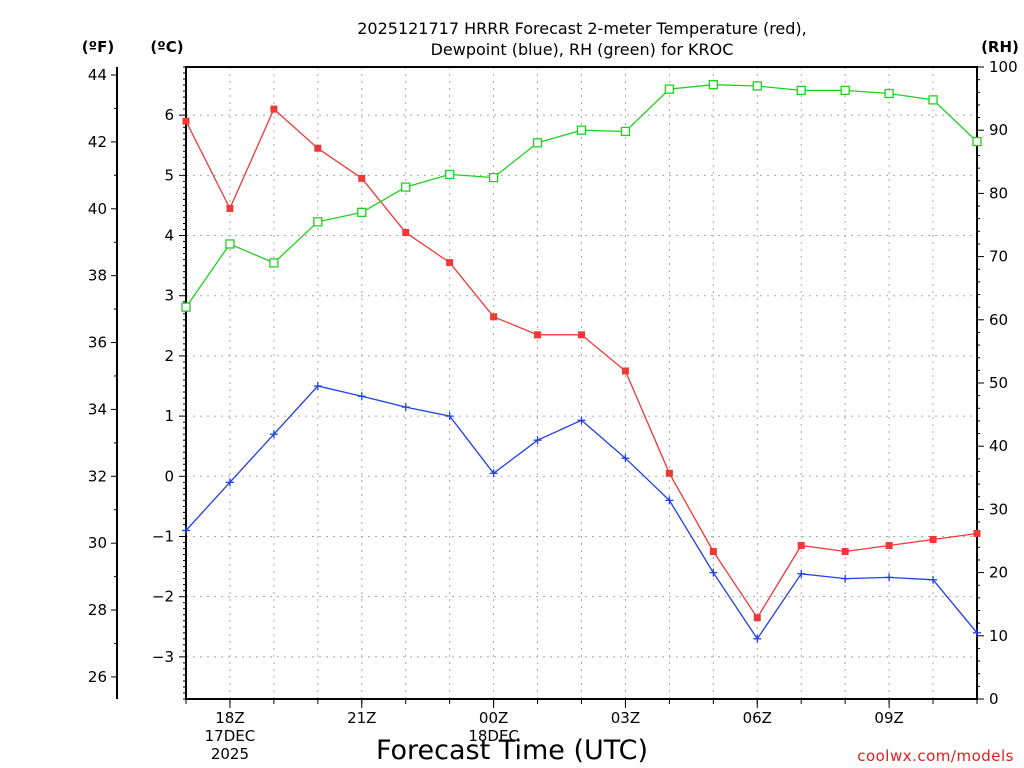  I want to click on fahrenheit-unit-label: (ºF), so click(98, 47).